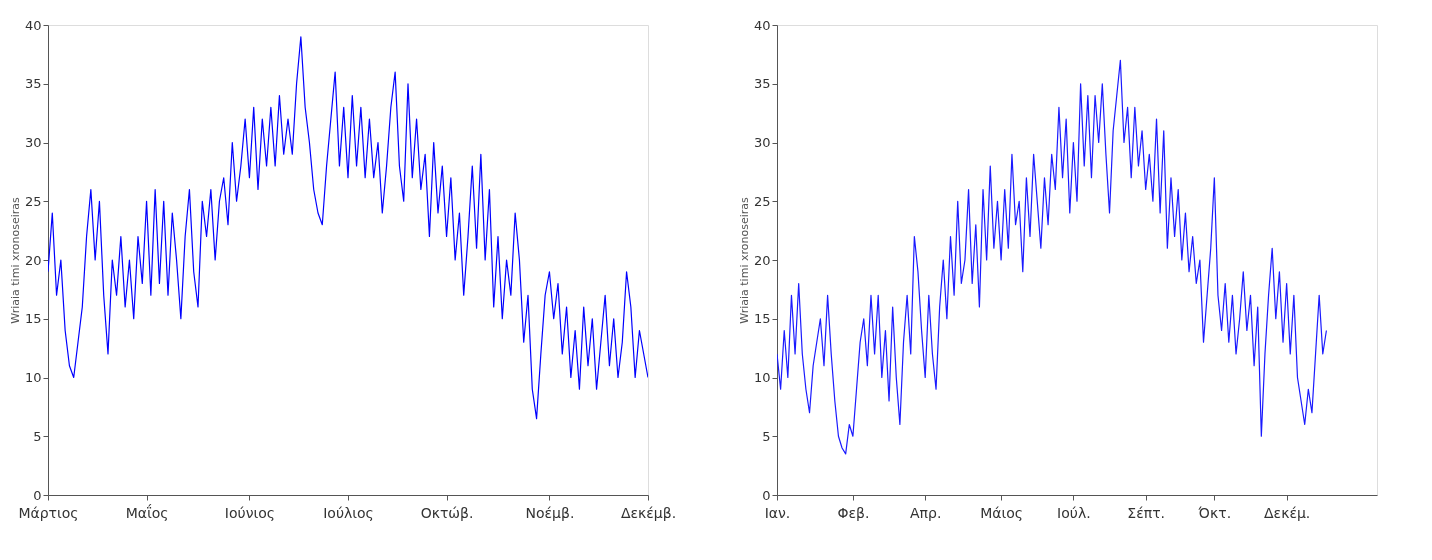 Image resolution: width=1432 pixels, height=560 pixels. Describe the element at coordinates (926, 512) in the screenshot. I see `x-tick-label: Απρ.` at that location.